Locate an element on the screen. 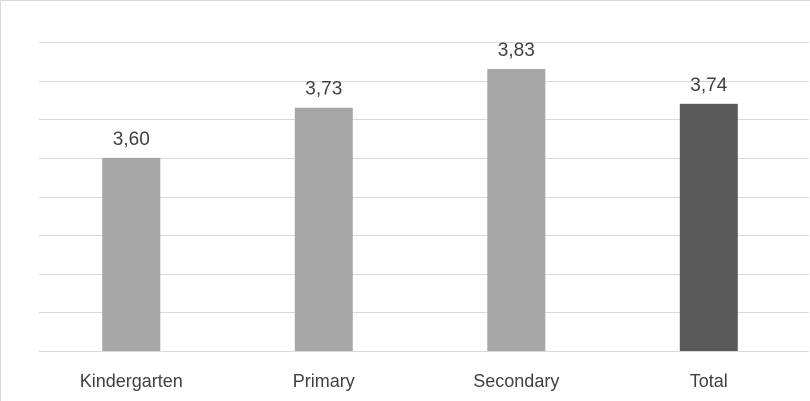 This screenshot has height=401, width=810. data-label-kindergarten: 3,60 is located at coordinates (131, 139).